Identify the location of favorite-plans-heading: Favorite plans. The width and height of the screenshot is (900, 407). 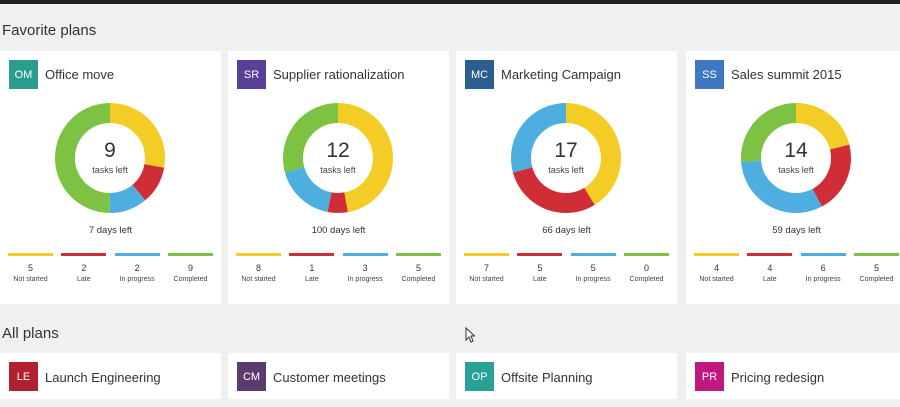
(49, 30).